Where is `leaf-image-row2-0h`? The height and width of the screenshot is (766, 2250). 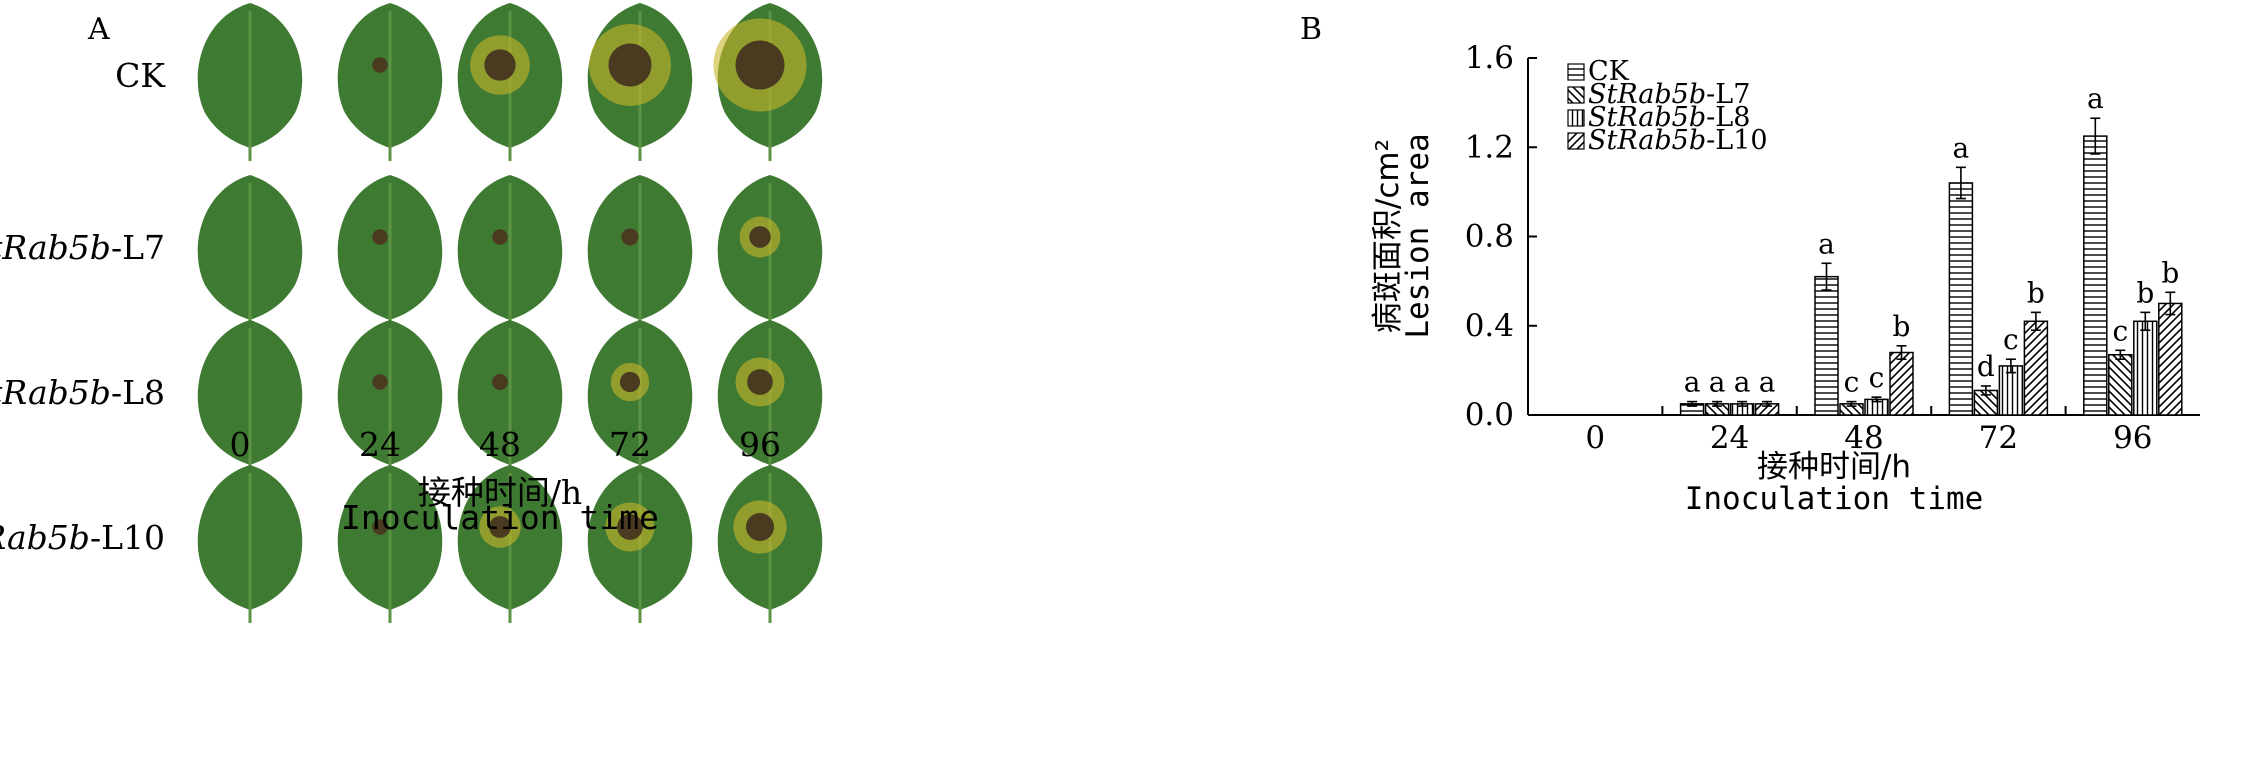 leaf-image-row2-0h is located at coordinates (250, 254).